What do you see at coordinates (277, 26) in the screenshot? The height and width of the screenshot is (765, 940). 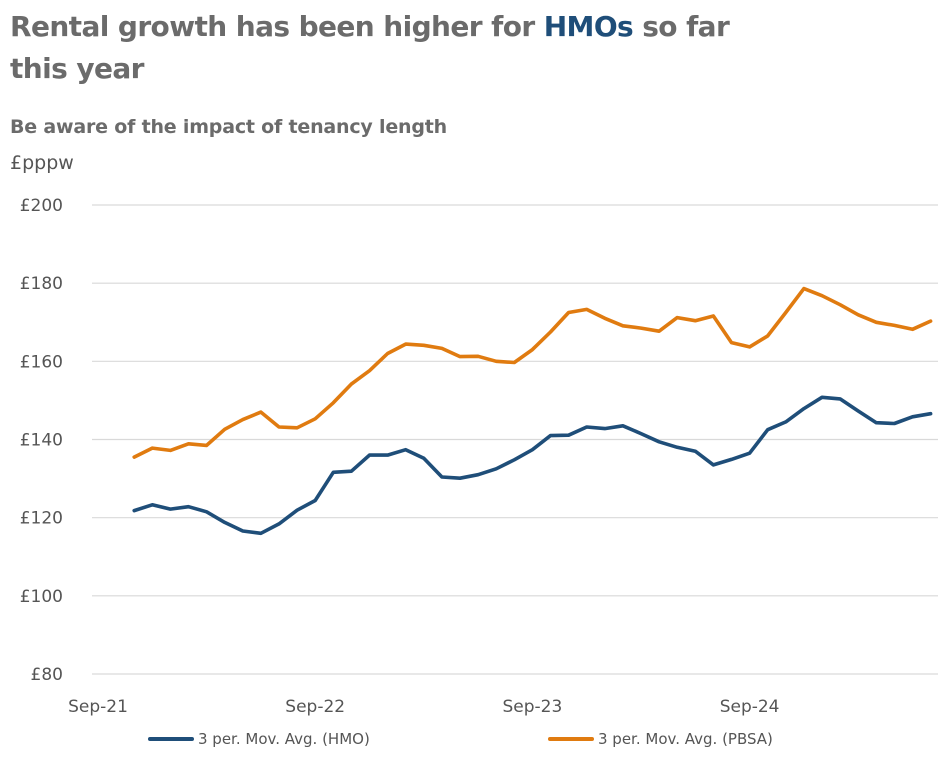 I see `title-text-start: Rental growth has been higher for` at bounding box center [277, 26].